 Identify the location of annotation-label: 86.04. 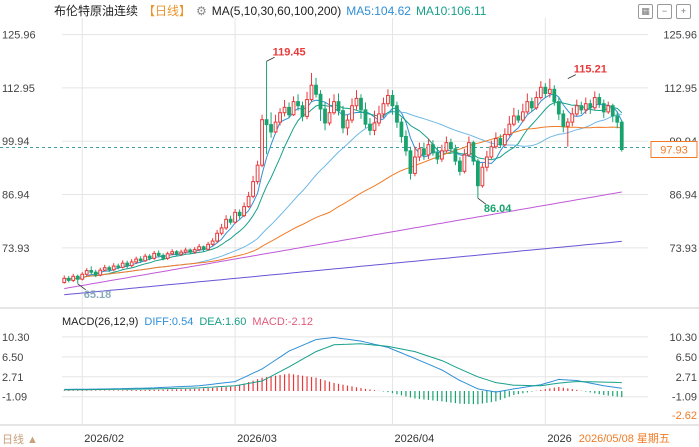
(498, 209).